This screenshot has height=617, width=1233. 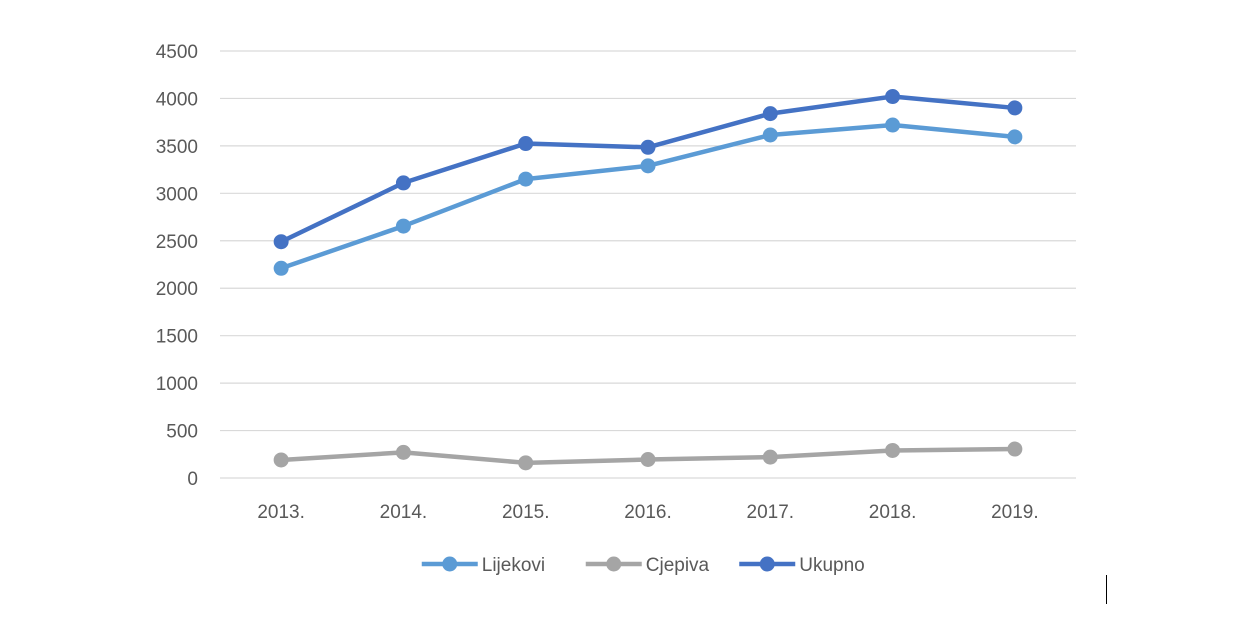 What do you see at coordinates (177, 266) in the screenshot?
I see `y-axis-ticks: 0 500 1000 1500 2000 2500 3000 3500 4000 4500` at bounding box center [177, 266].